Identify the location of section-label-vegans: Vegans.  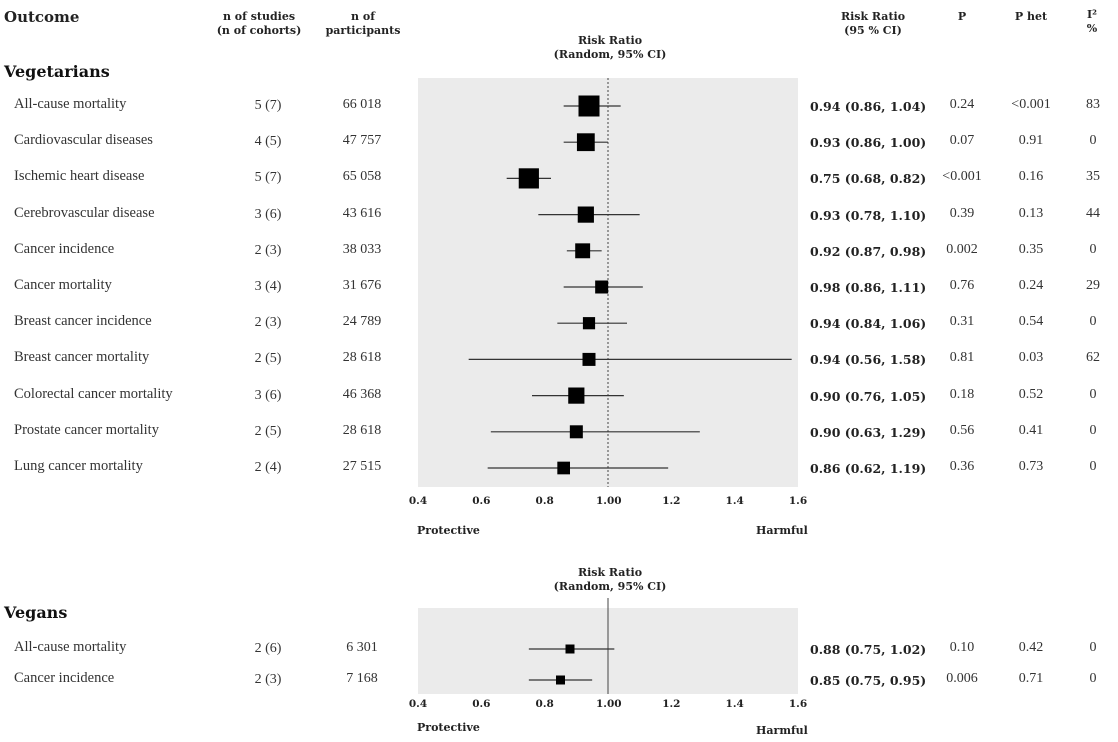
(36, 612).